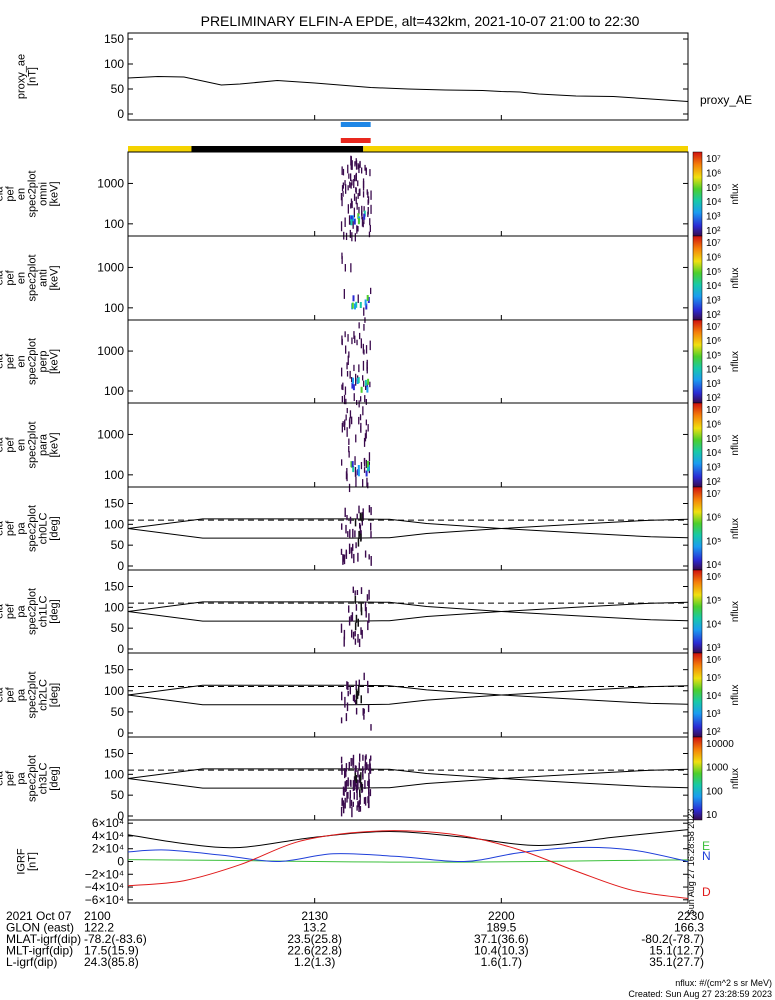 This screenshot has width=775, height=1000. I want to click on colorbar-tick: 10⁷, so click(713, 410).